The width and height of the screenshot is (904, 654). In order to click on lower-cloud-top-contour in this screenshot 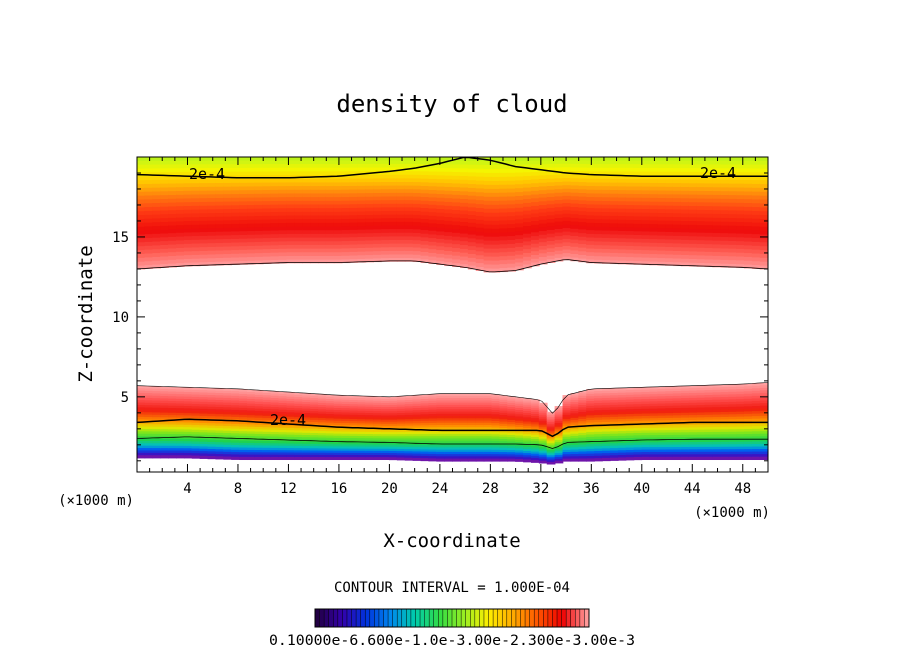, I will do `click(452, 398)`.